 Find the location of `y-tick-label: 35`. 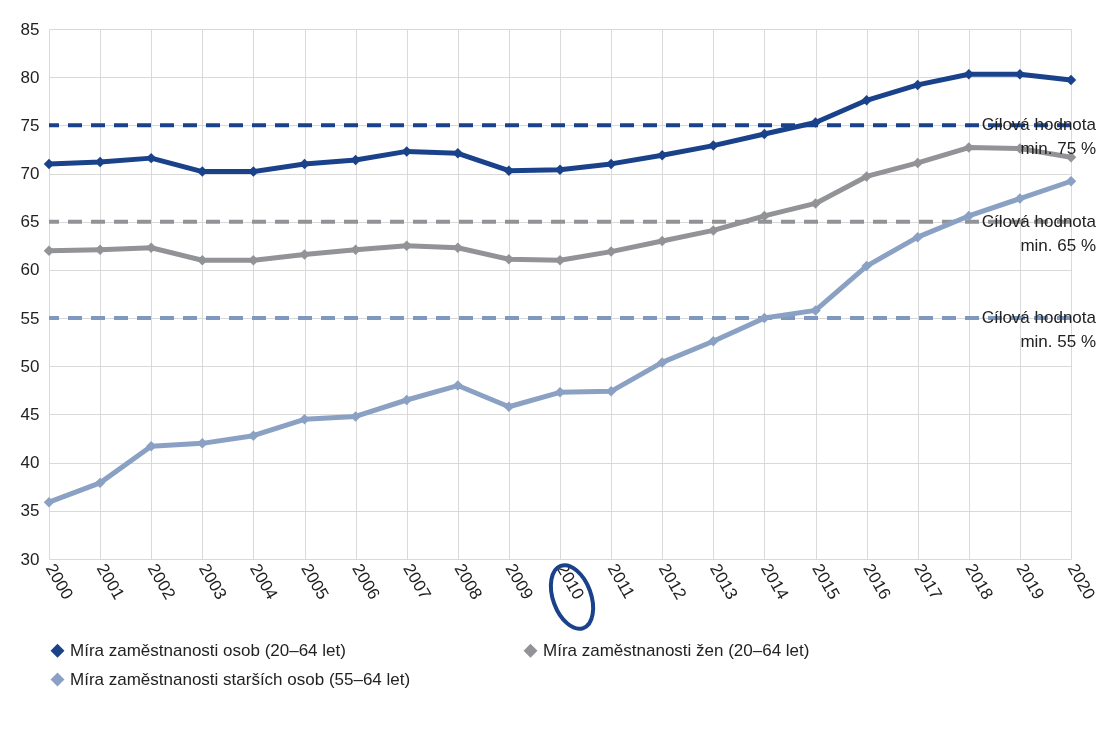

y-tick-label: 35 is located at coordinates (30, 511).